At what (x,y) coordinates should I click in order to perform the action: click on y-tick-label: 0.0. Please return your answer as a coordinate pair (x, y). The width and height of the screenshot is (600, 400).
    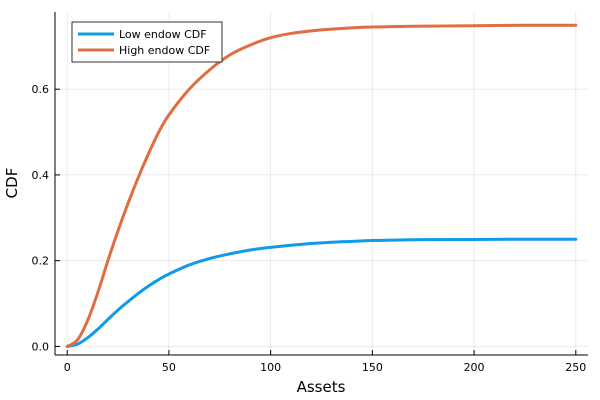
    Looking at the image, I should click on (41, 346).